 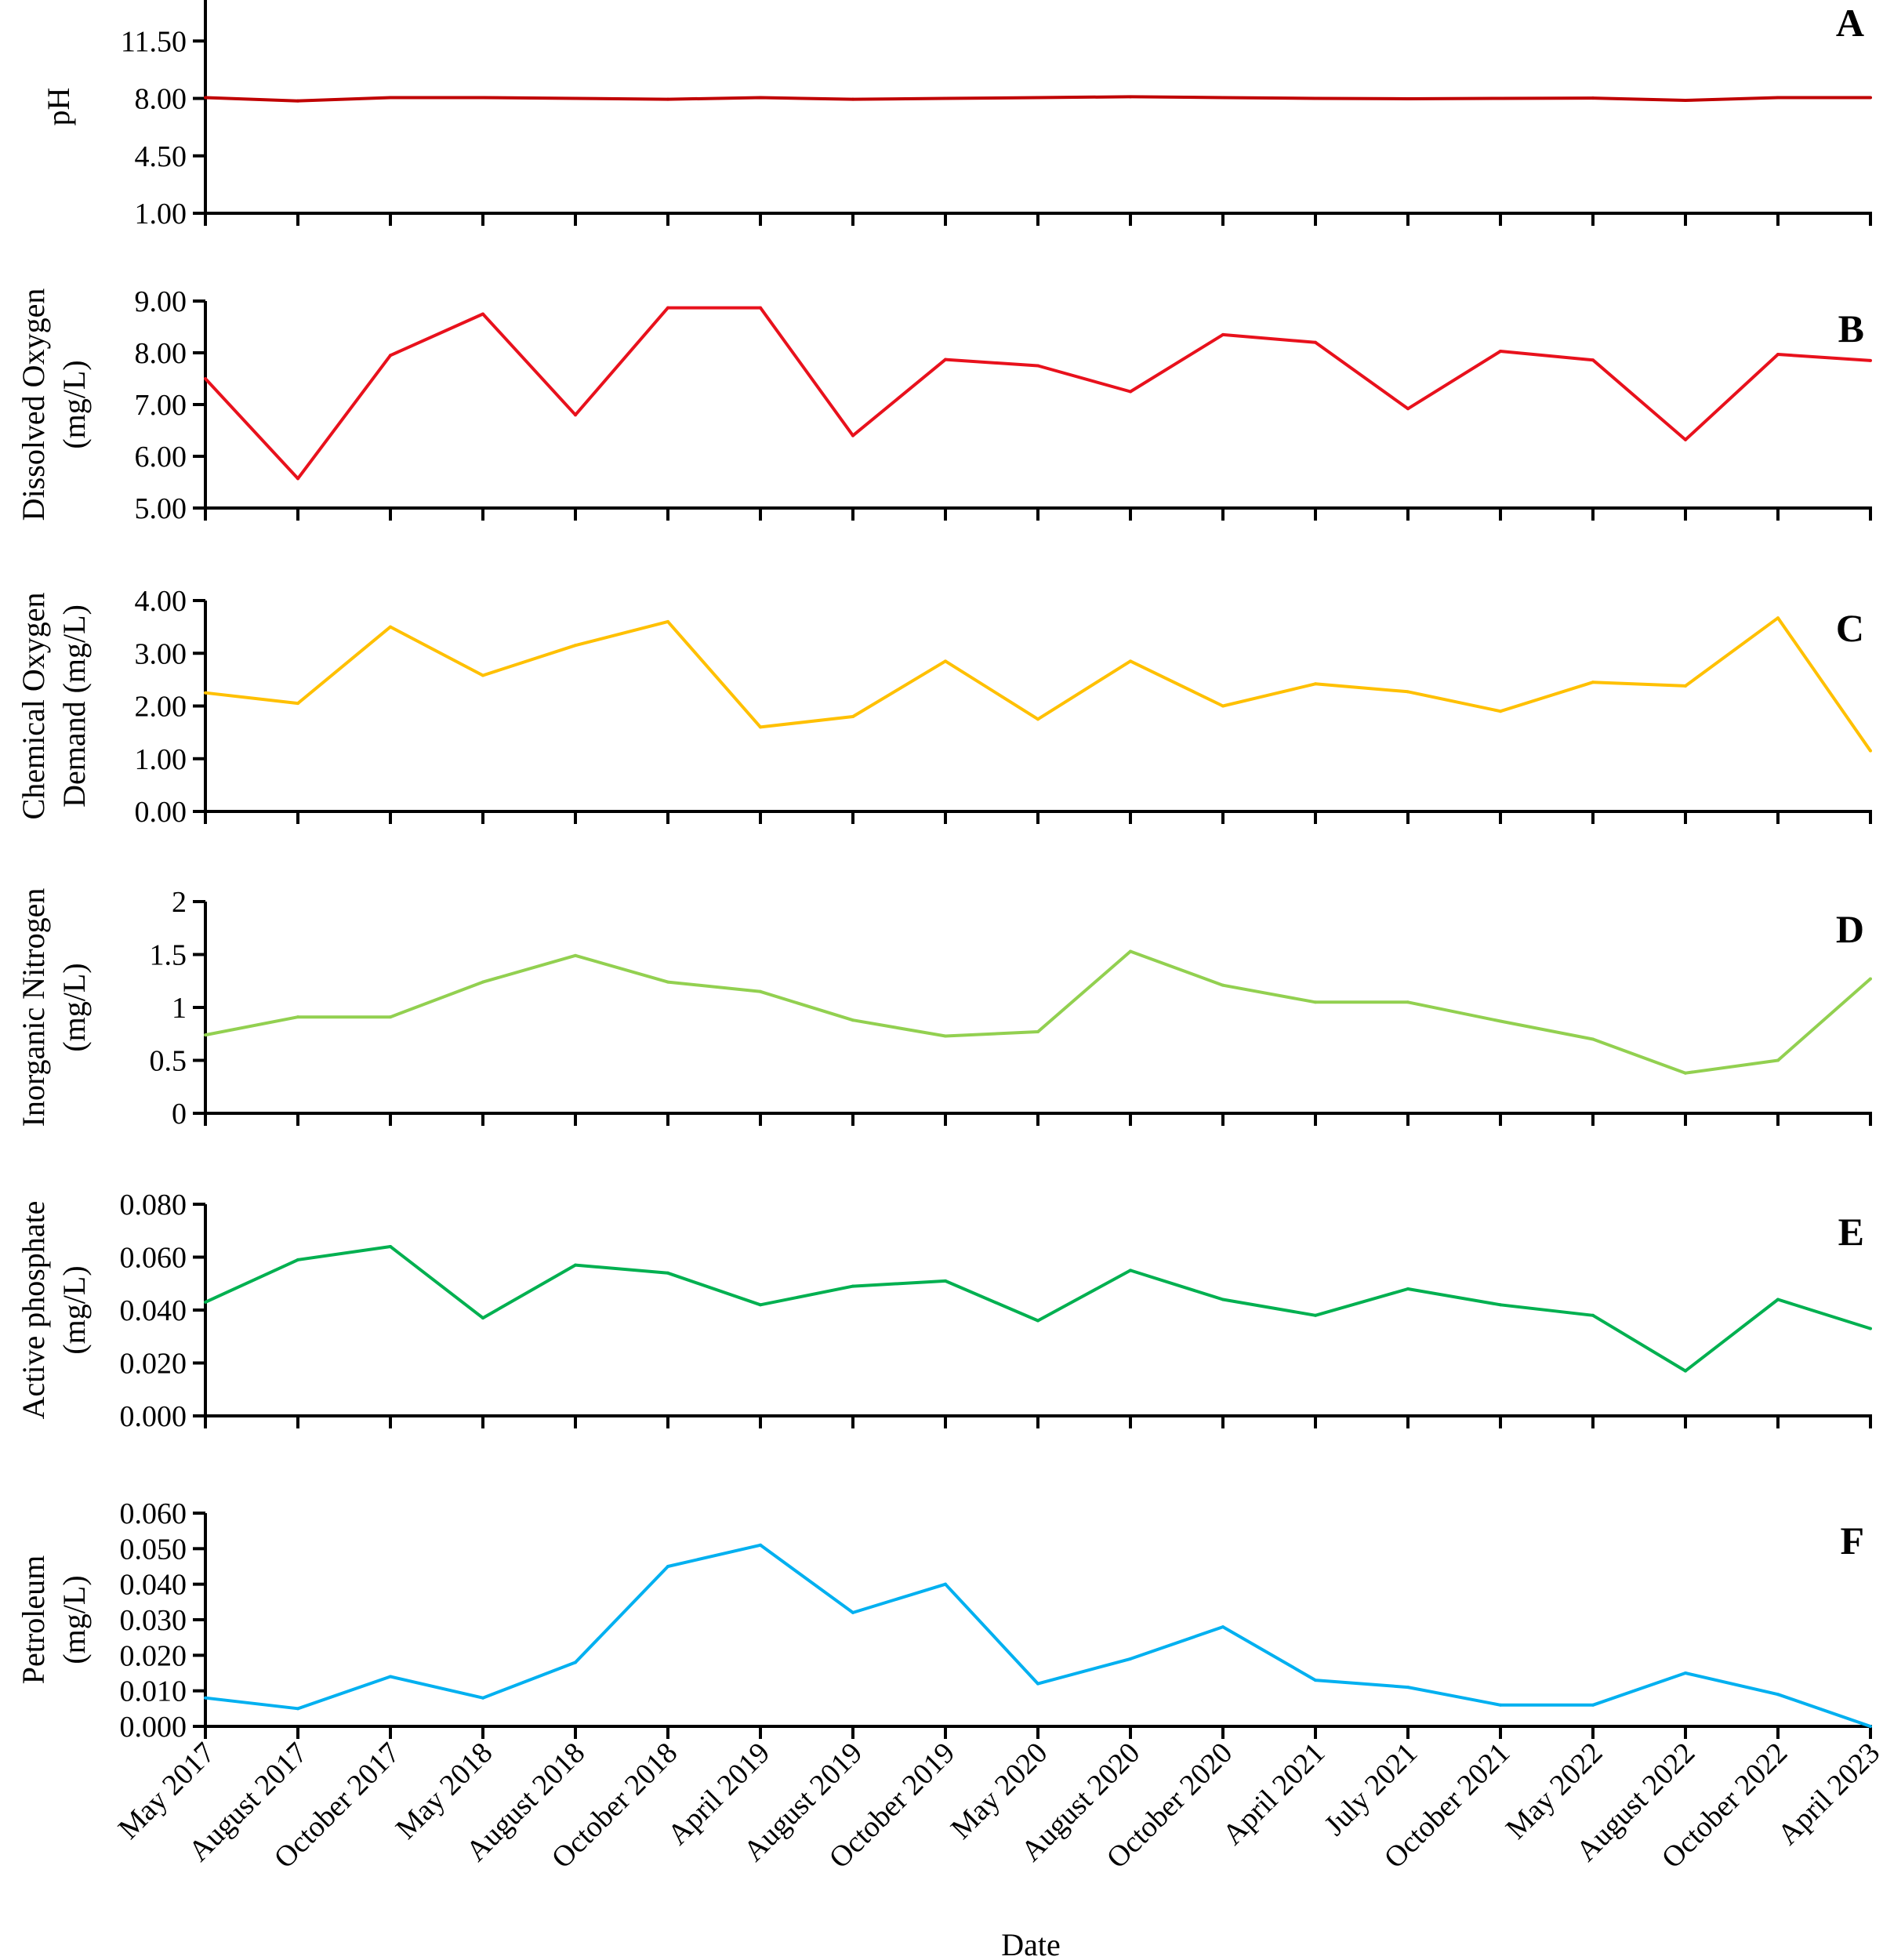 What do you see at coordinates (34, 1619) in the screenshot?
I see `y-axis-label: Petroleum` at bounding box center [34, 1619].